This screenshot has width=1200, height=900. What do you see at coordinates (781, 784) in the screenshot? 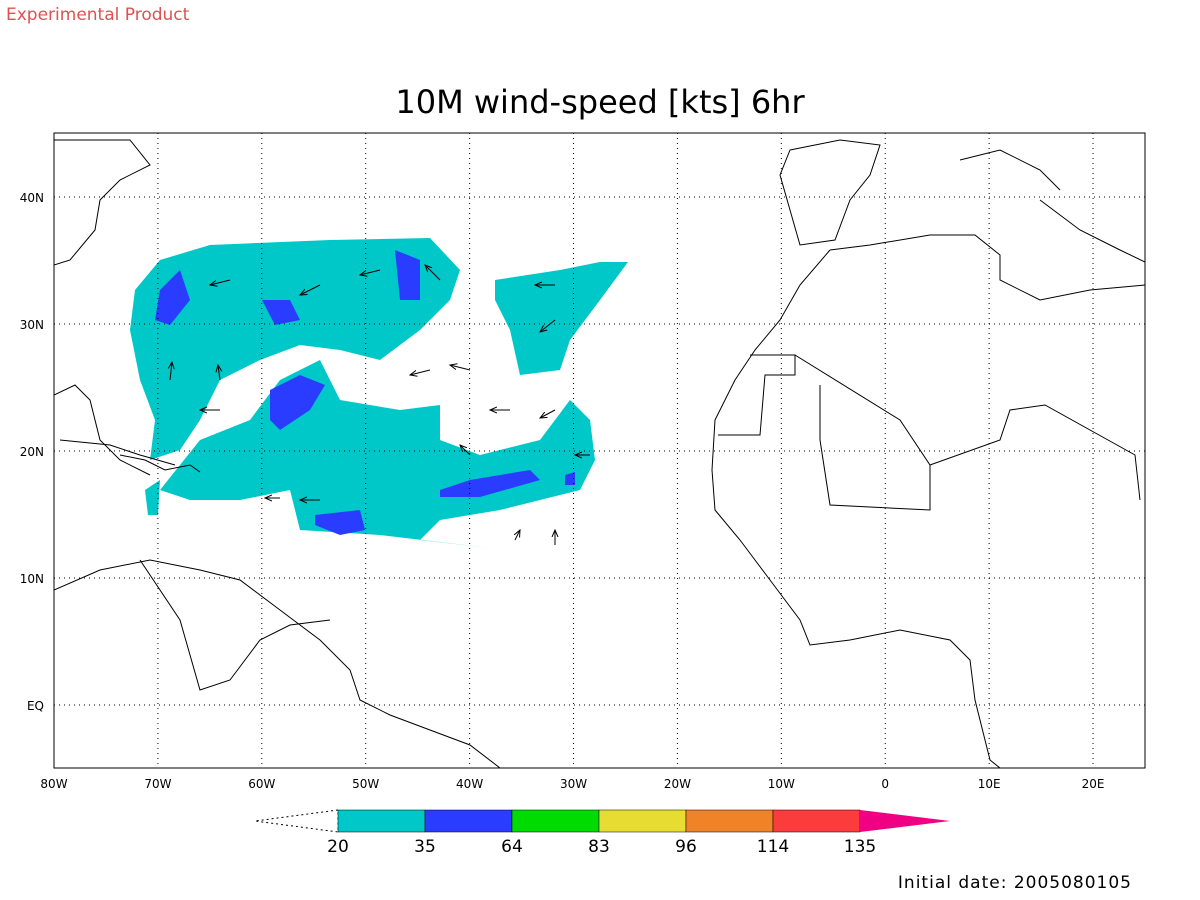
I see `x-tick-label: 10W` at bounding box center [781, 784].